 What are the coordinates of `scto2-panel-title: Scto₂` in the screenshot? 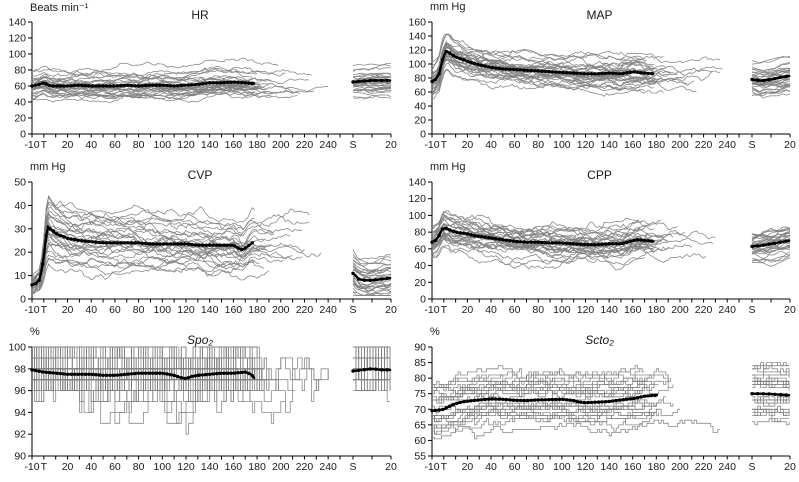 It's located at (599, 340).